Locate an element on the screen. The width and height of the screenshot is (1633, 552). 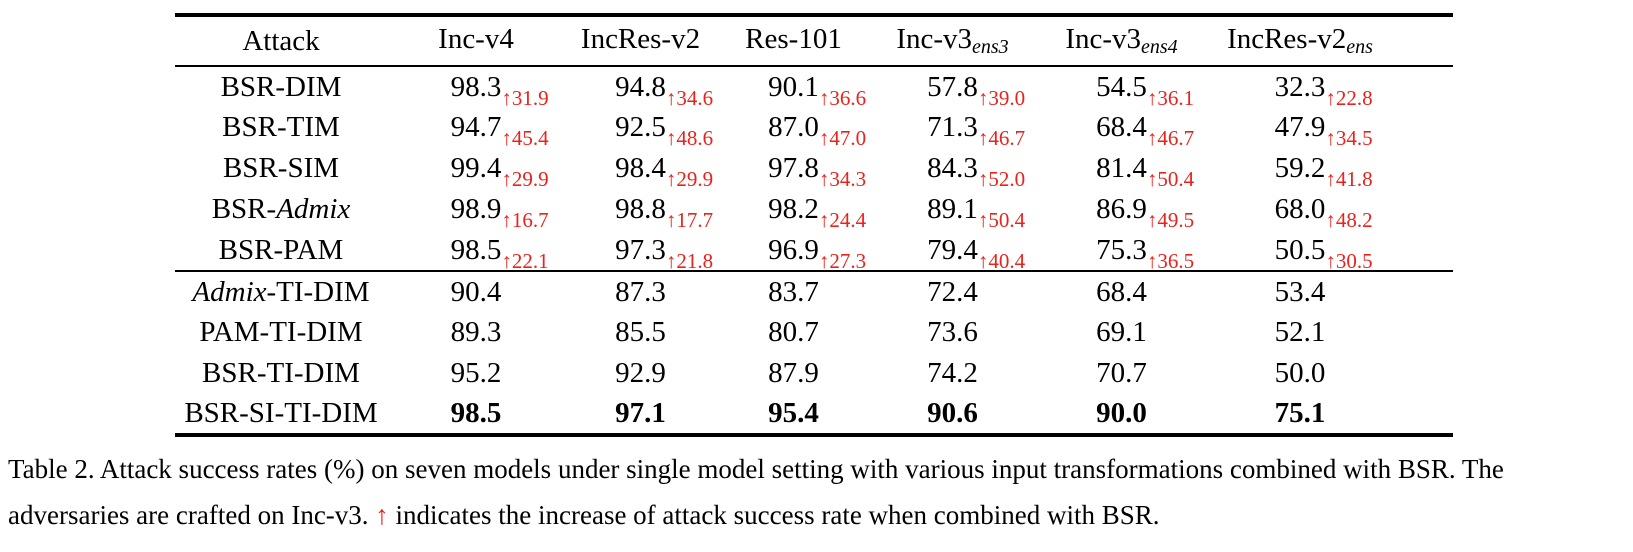
success-rate-value: 99.4 is located at coordinates (476, 168).